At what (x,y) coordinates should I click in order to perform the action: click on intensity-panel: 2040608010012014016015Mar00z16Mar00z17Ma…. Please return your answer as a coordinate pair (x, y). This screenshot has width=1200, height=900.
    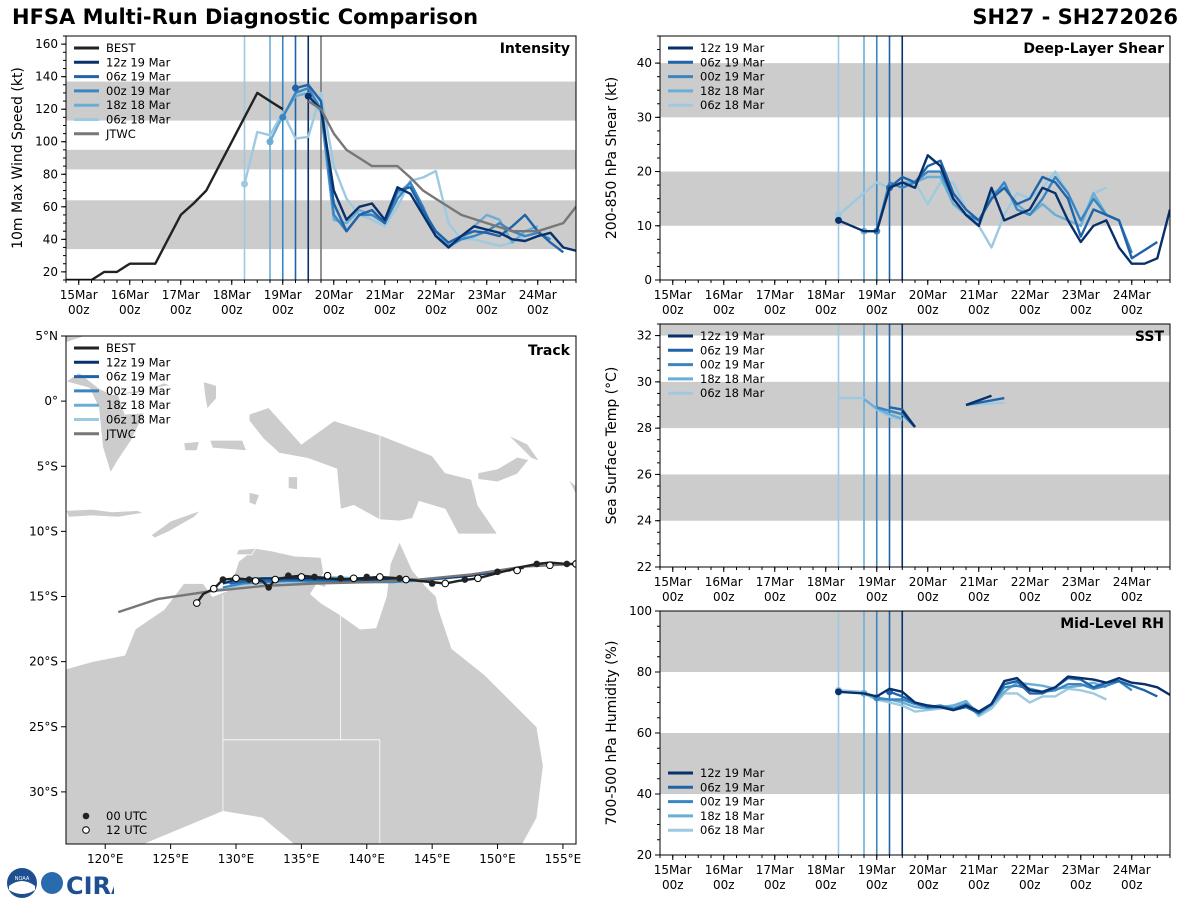
    Looking at the image, I should click on (293, 176).